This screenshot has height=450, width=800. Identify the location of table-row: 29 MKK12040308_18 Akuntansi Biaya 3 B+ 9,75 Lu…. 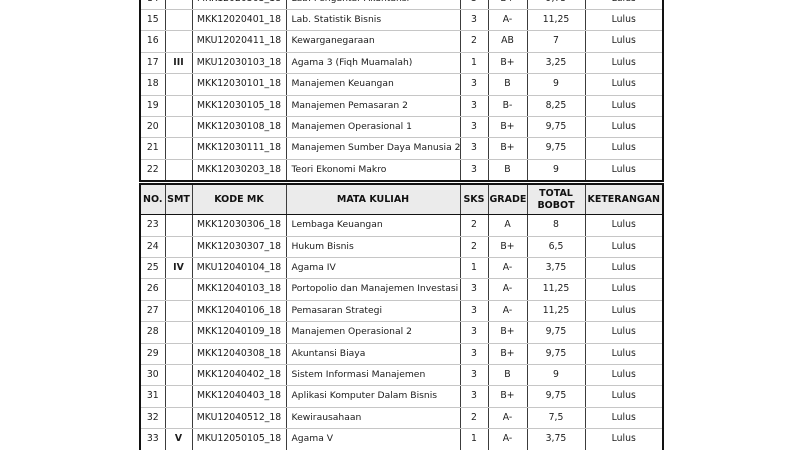
(401, 354).